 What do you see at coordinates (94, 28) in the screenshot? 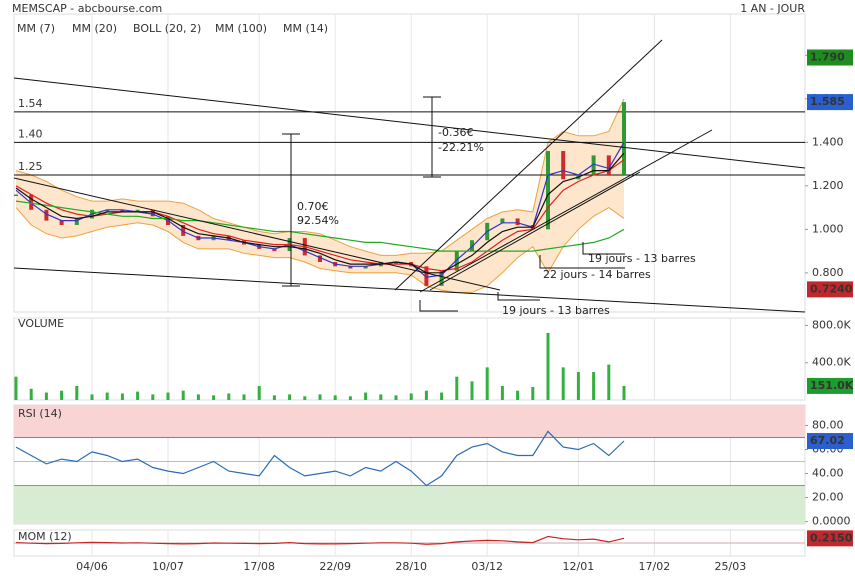
I see `legend-entry: MM (20)` at bounding box center [94, 28].